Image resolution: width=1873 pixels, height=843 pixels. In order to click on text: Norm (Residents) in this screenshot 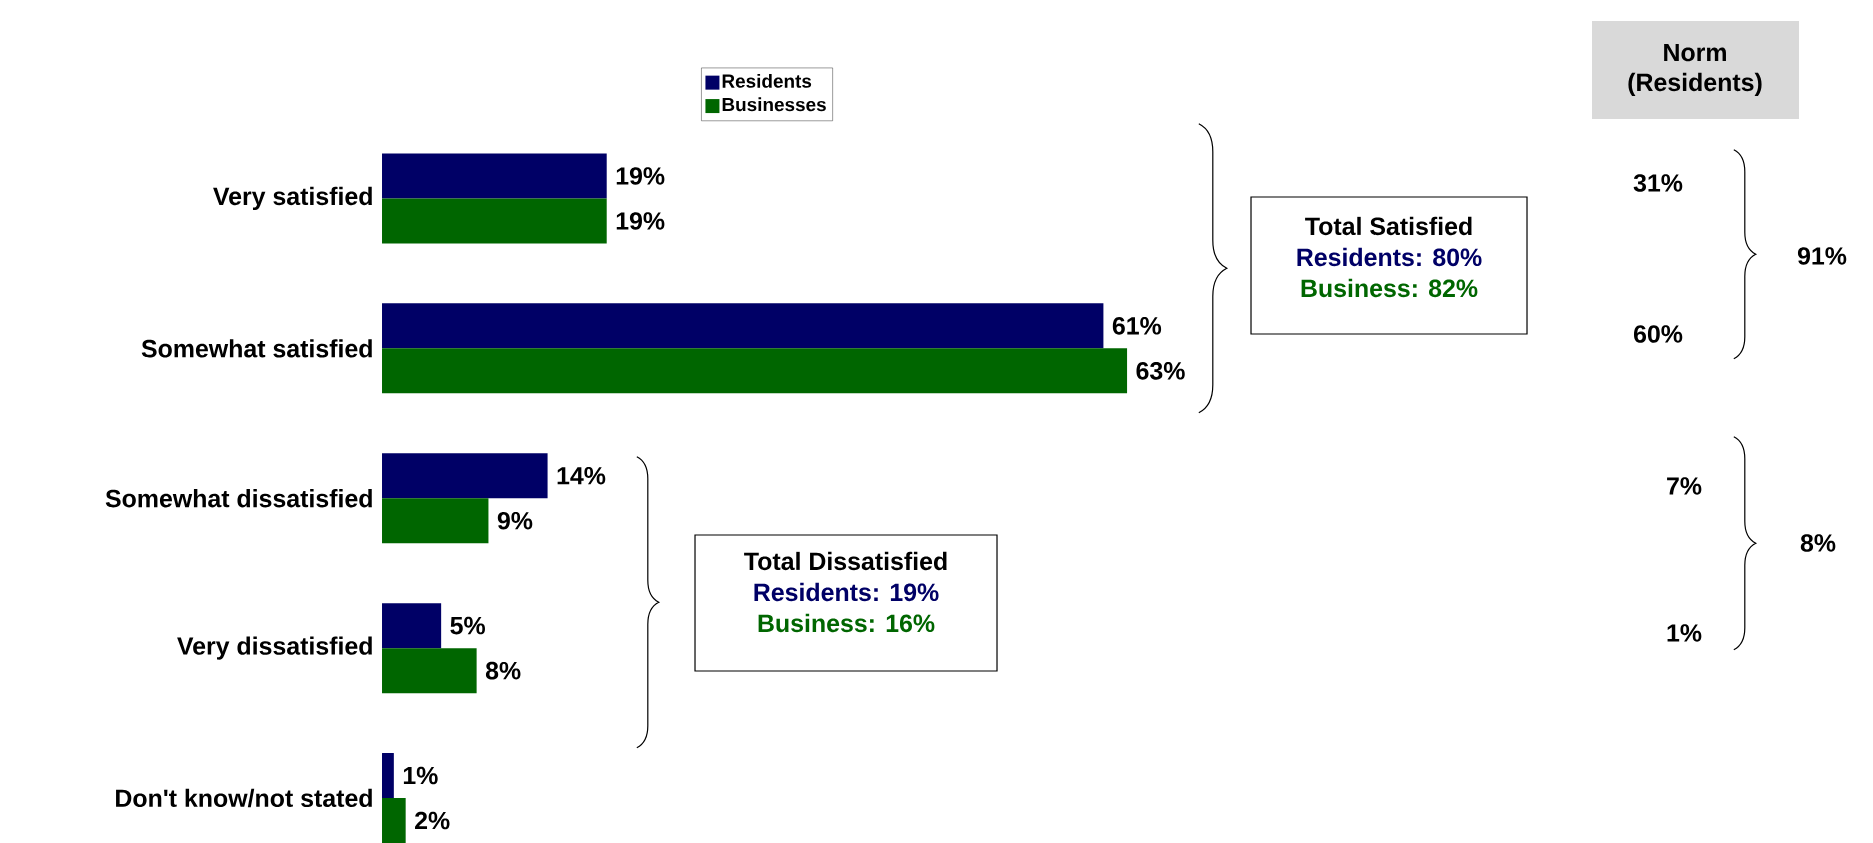, I will do `click(1695, 70)`.